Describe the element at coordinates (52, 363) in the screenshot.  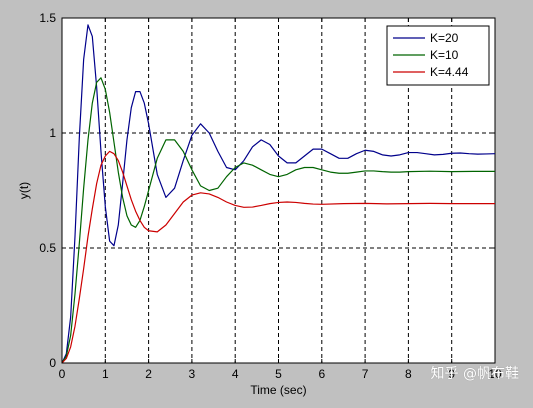
I see `y-tick-label: 0` at that location.